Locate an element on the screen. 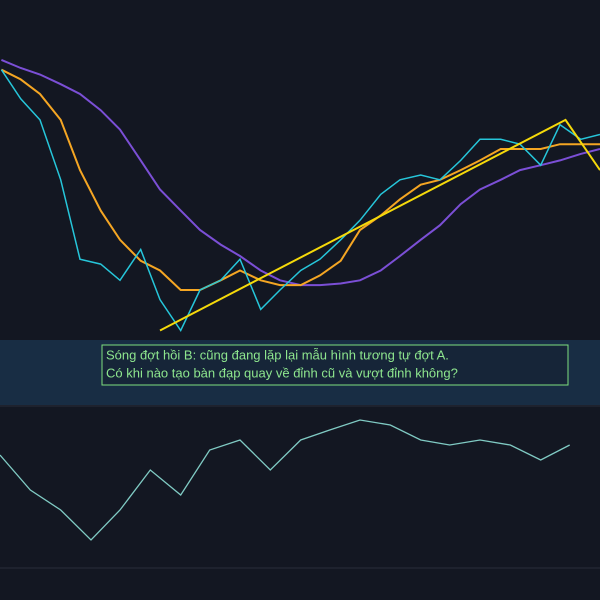  annotation-box is located at coordinates (335, 365).